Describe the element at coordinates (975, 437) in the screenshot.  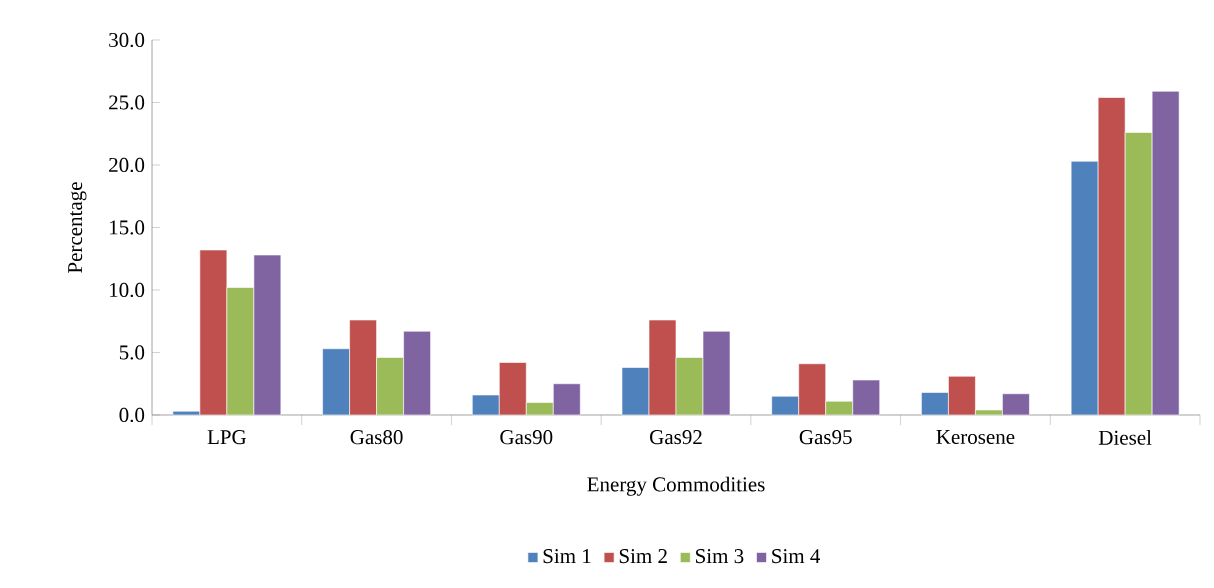
I see `x-tick-label: Kerosene` at that location.